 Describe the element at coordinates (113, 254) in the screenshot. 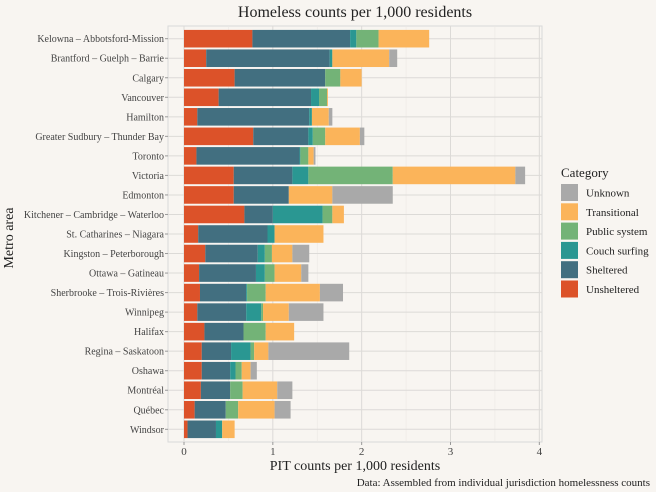

I see `y-tick-label: Kingston – Peterborough` at that location.